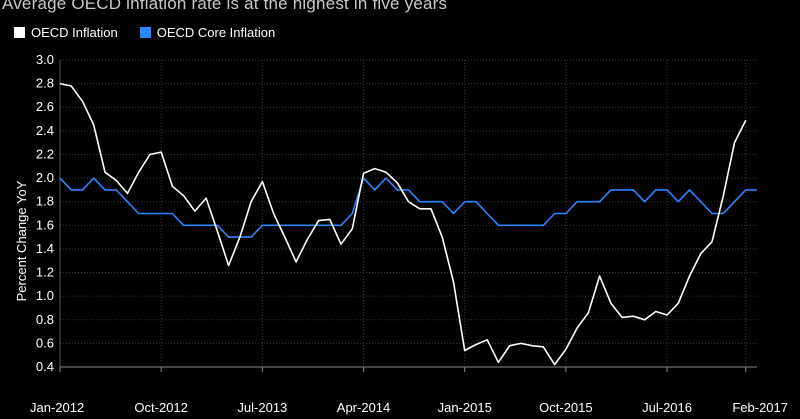 The width and height of the screenshot is (800, 419). Describe the element at coordinates (45, 83) in the screenshot. I see `y-tick-label: 2.8` at that location.